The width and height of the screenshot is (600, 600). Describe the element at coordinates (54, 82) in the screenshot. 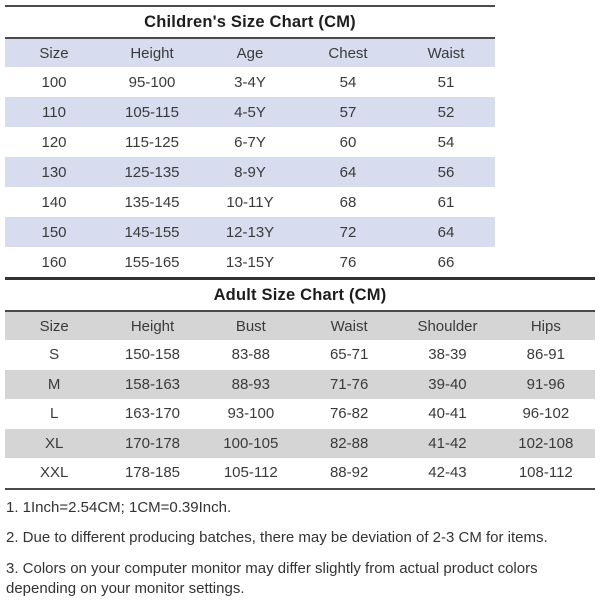

I see `table-cell: 100` at that location.